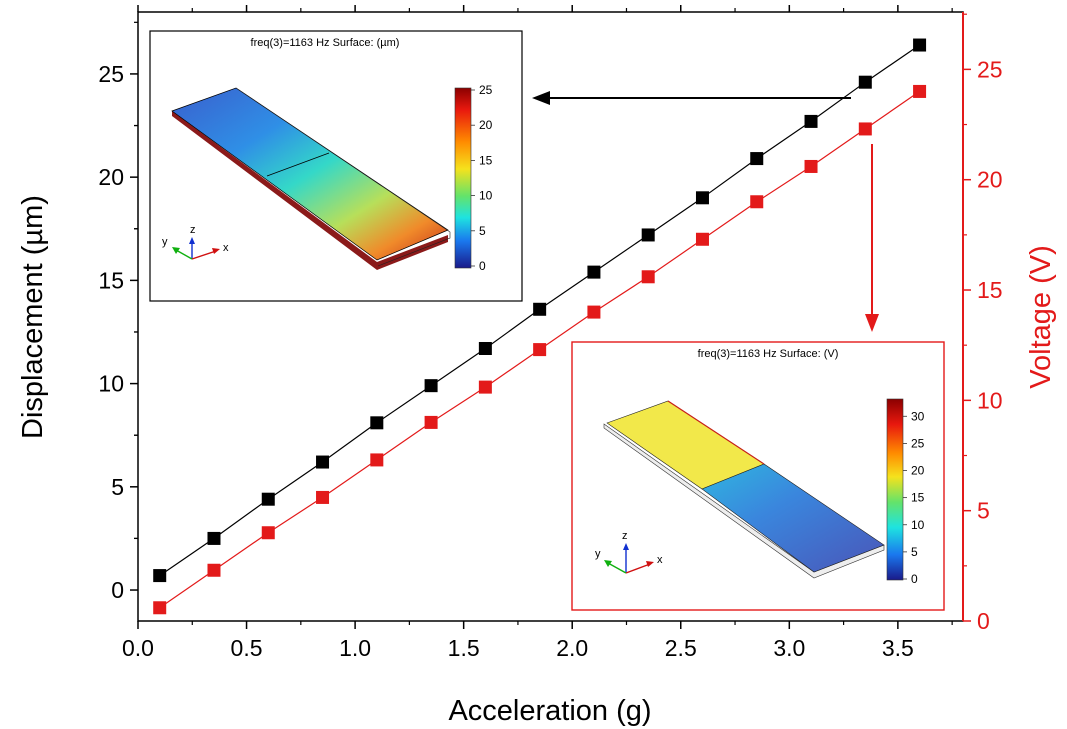 This screenshot has height=729, width=1067. What do you see at coordinates (138, 648) in the screenshot?
I see `x-tick-label: 0.0` at bounding box center [138, 648].